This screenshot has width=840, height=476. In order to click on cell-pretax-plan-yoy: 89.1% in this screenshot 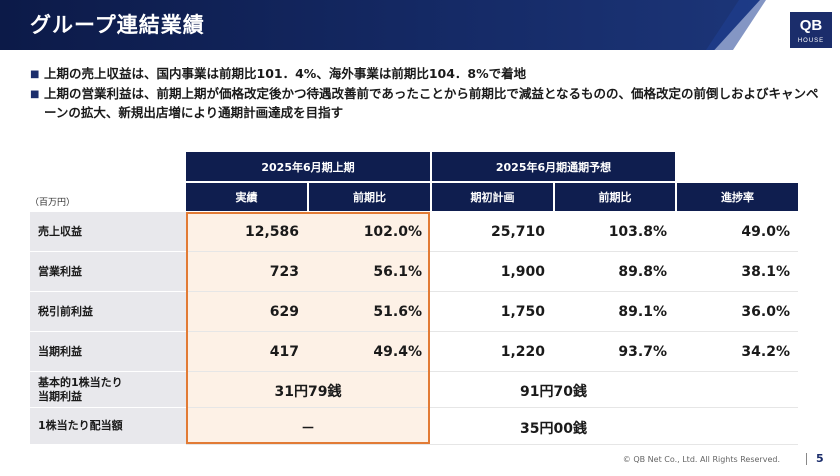, I will do `click(642, 312)`.